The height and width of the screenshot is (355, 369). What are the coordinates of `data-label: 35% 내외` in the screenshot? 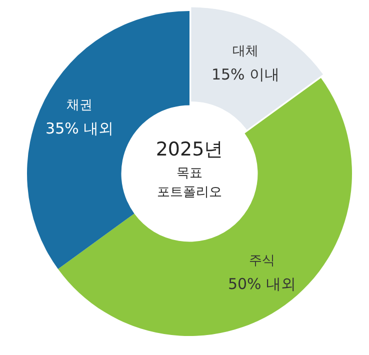 It's located at (80, 128).